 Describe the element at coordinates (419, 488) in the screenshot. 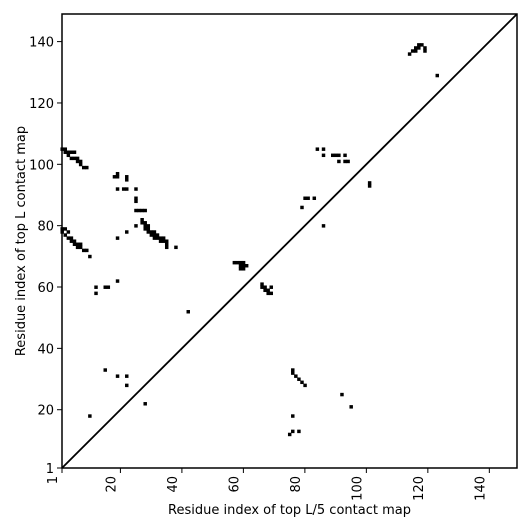

I see `x-tick-label: 120` at that location.